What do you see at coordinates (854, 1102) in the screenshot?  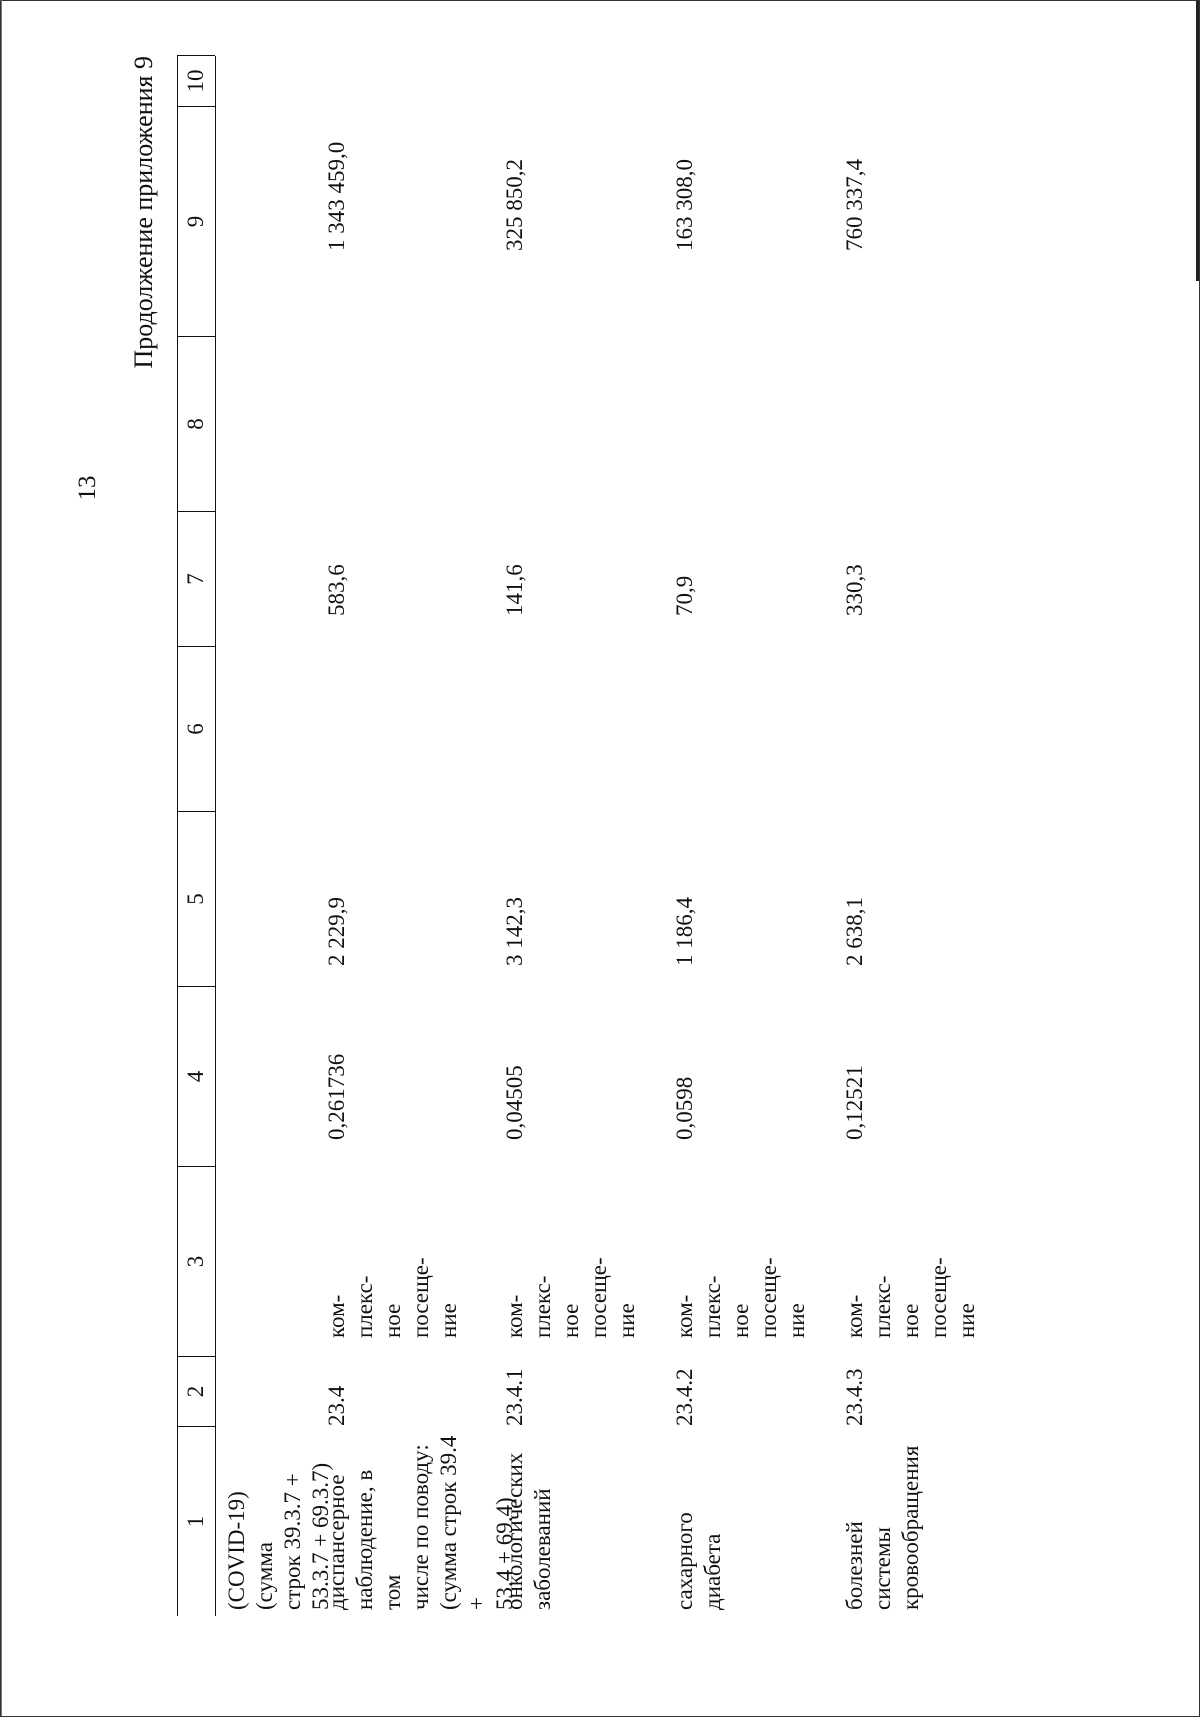 I see `row-col4-value: 0,12521` at bounding box center [854, 1102].